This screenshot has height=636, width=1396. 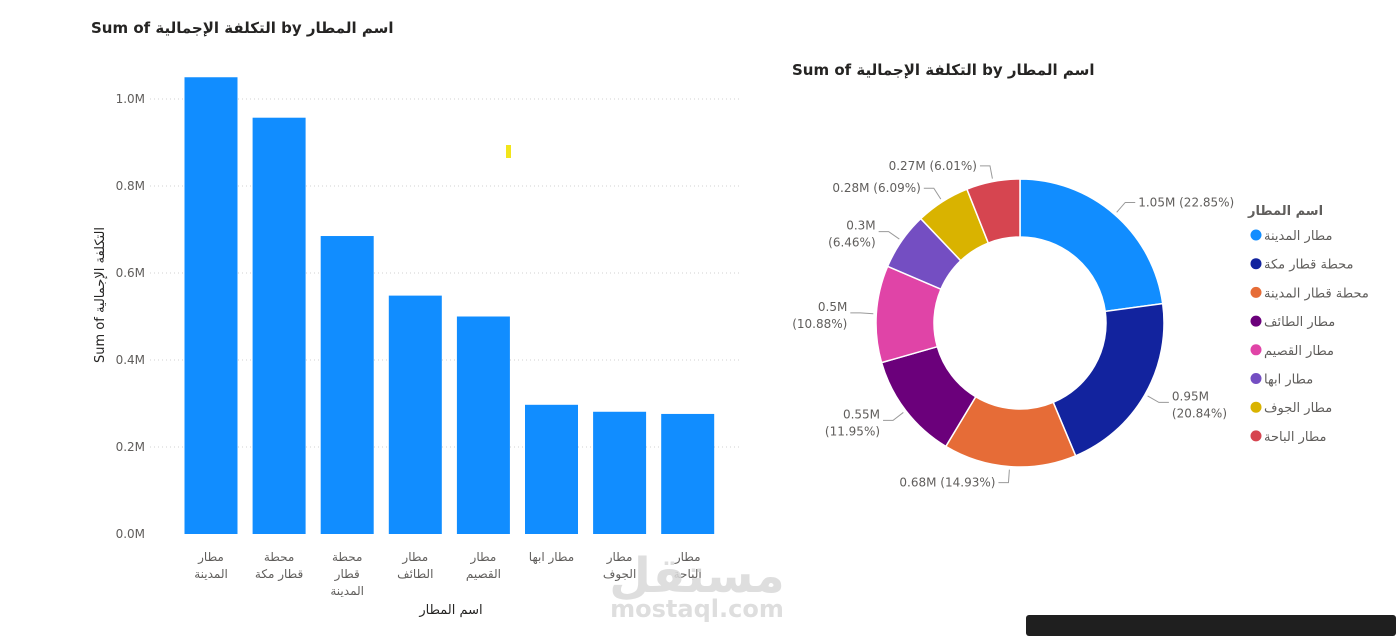 What do you see at coordinates (211, 565) in the screenshot?
I see `x-tick-label: مطار المدينة` at bounding box center [211, 565].